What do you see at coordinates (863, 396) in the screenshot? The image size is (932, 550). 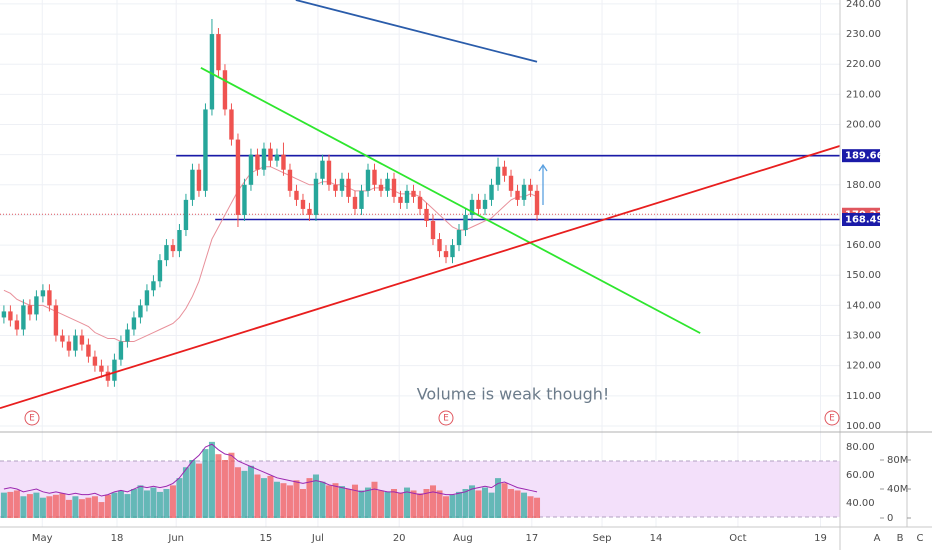 I see `y-tick-label: 110.00` at bounding box center [863, 396].